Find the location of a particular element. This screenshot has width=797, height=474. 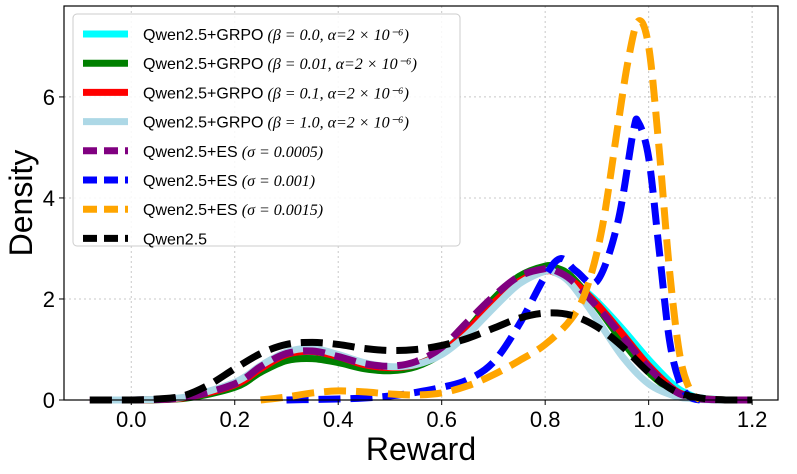

y-axis-label: Density is located at coordinates (21, 203).